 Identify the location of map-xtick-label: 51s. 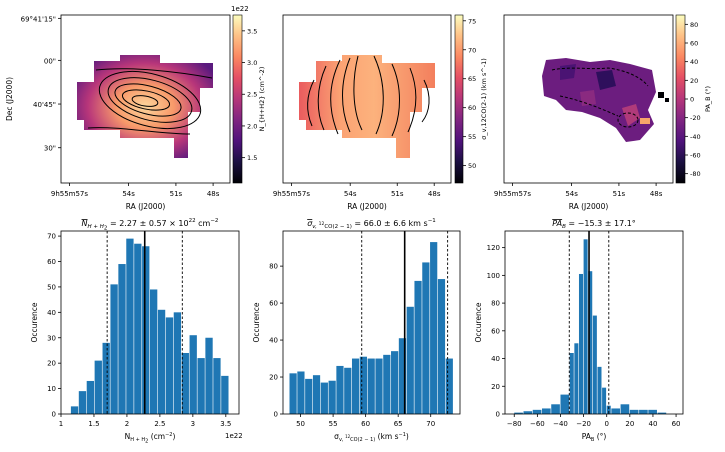
(397, 194).